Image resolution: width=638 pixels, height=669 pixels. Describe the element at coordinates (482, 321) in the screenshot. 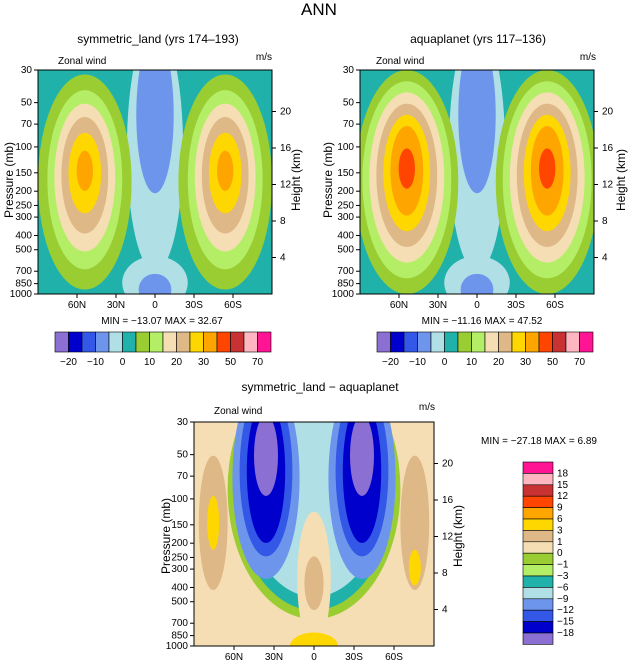

I see `stats-text: MIN = −11.16 MAX = 47.52` at that location.